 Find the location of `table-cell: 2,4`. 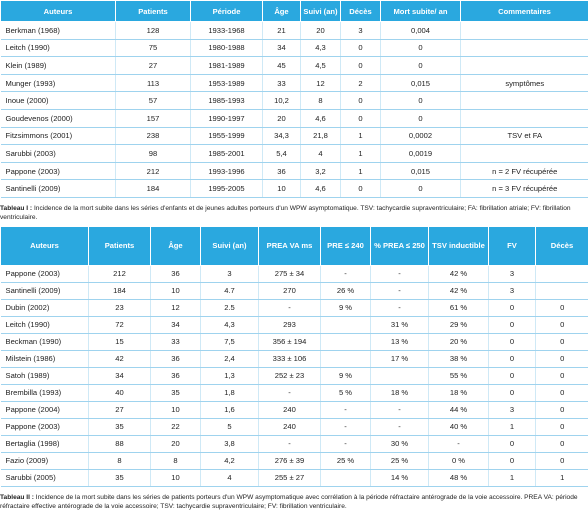

table-cell: 2,4 is located at coordinates (229, 359).